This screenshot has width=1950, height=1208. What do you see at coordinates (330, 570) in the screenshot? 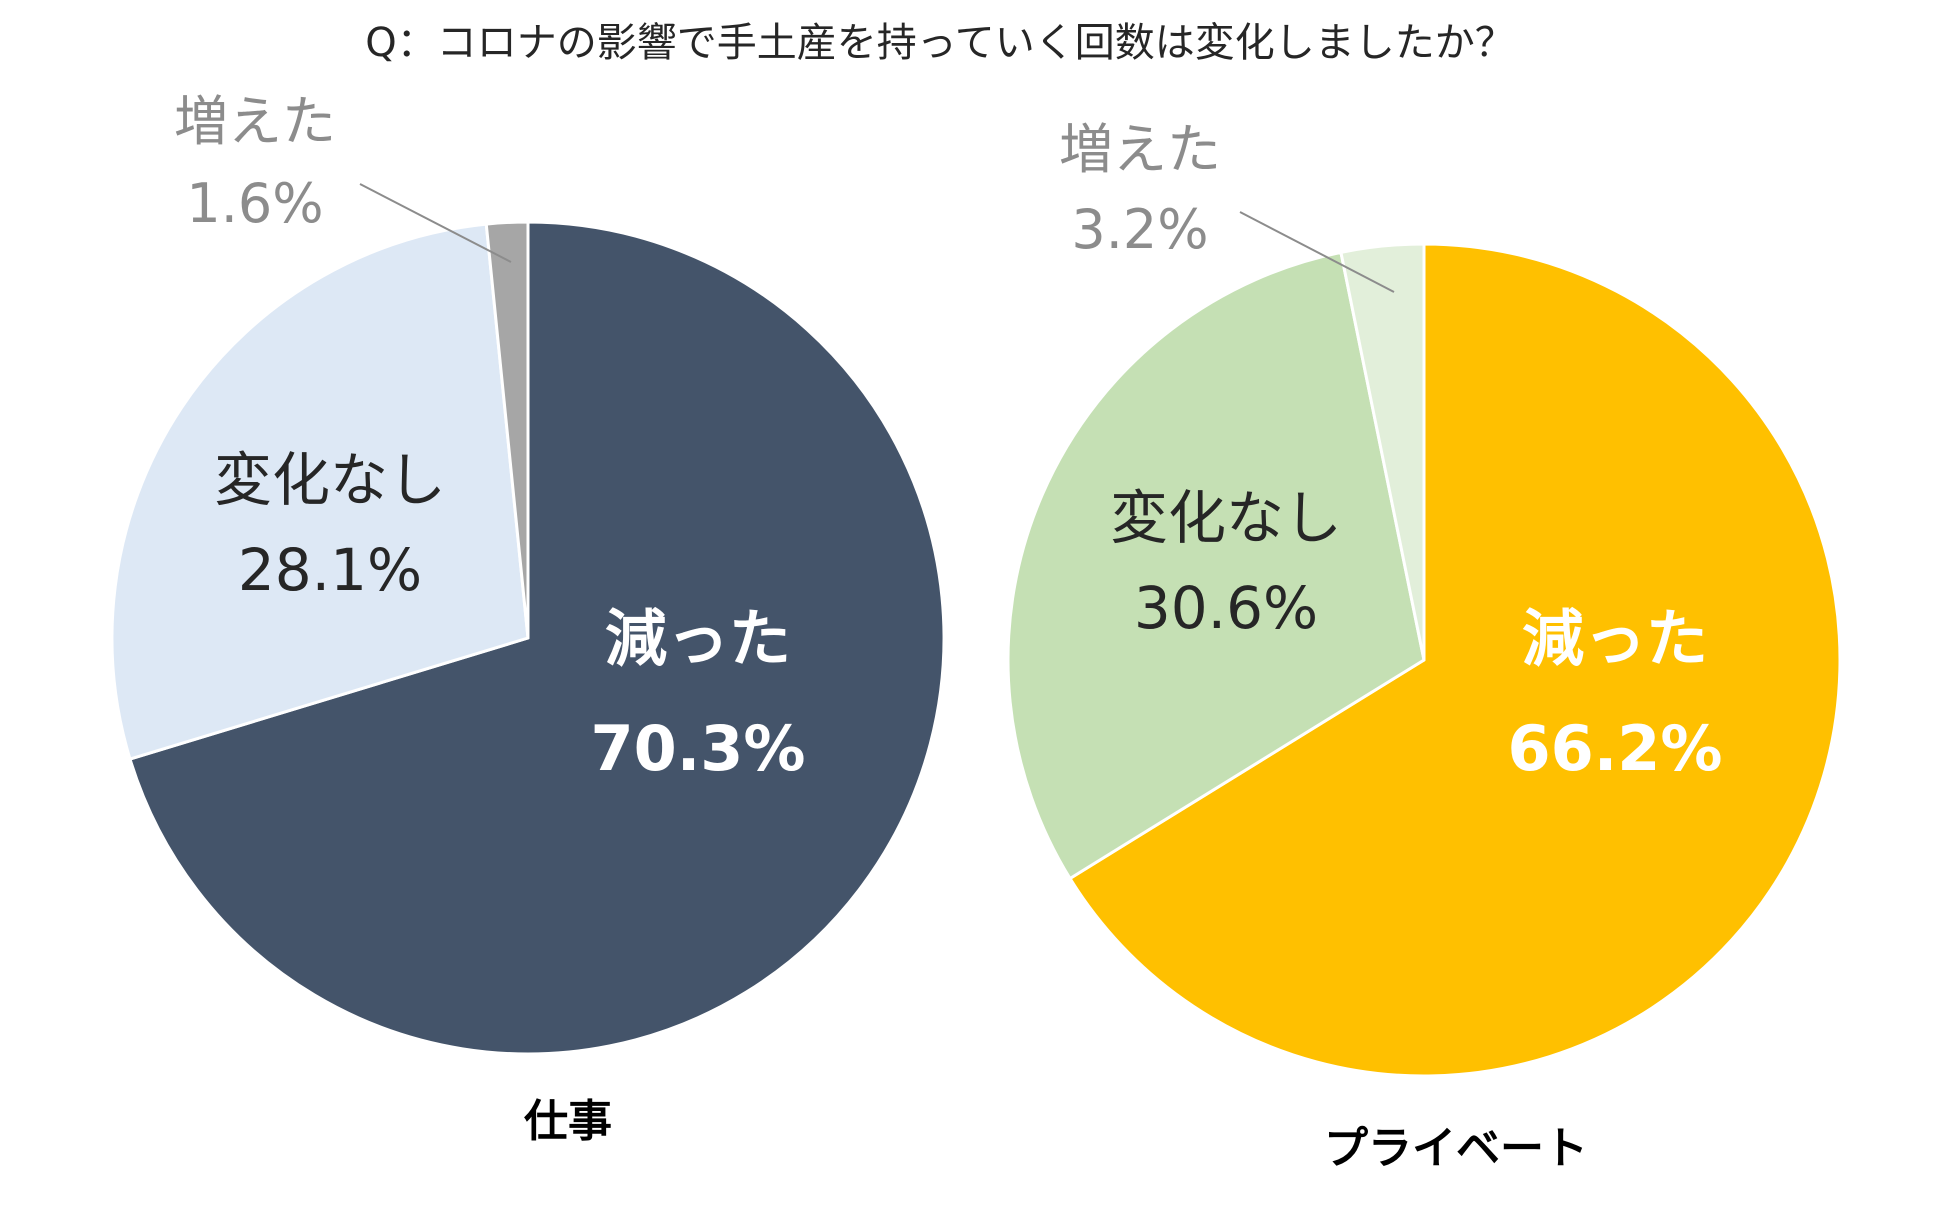
I see `slice-value-label: 28.1%` at bounding box center [330, 570].